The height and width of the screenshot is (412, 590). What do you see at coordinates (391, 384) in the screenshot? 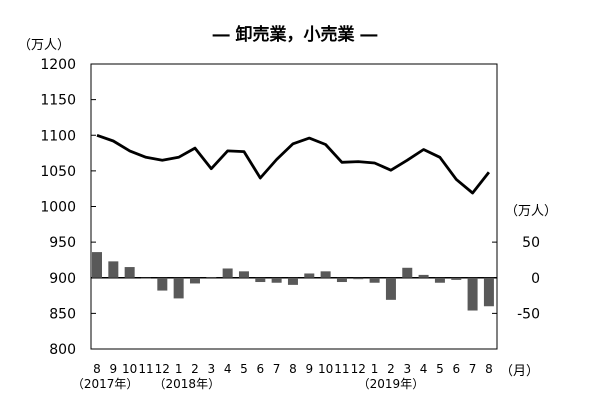
I see `year-label: （2019年）` at bounding box center [391, 384].